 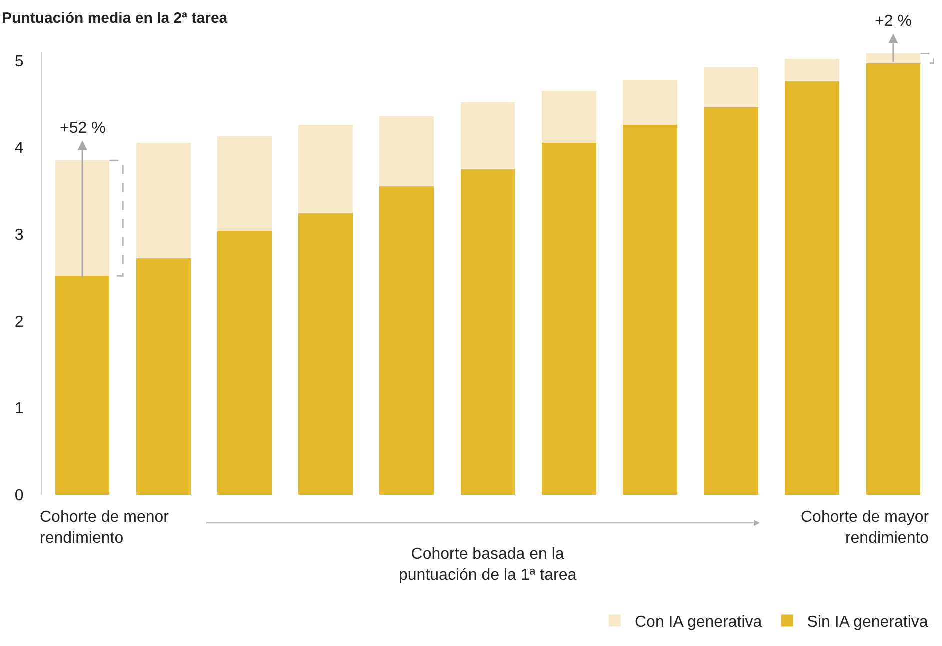 I want to click on legend-label: Con IA generativa, so click(x=698, y=622).